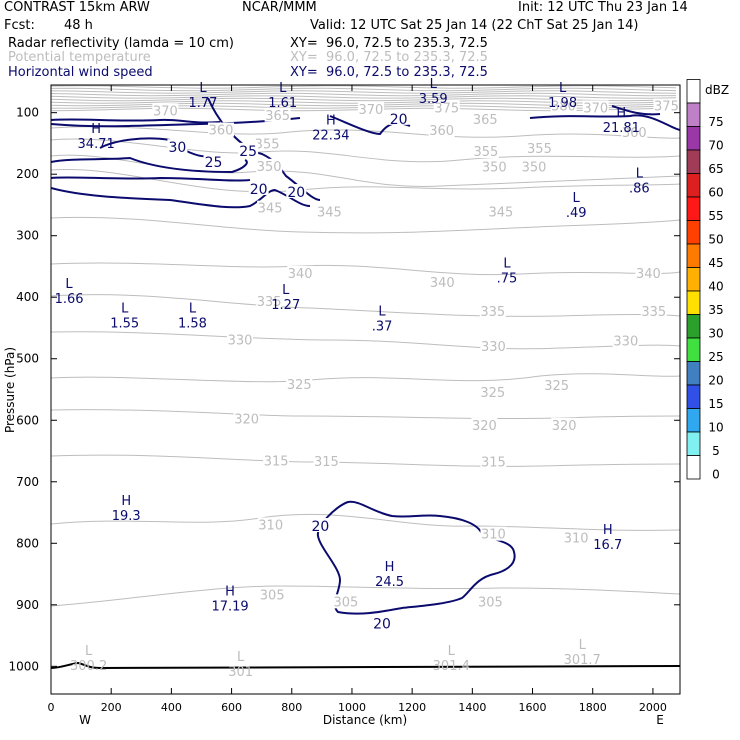 The width and height of the screenshot is (740, 740). What do you see at coordinates (484, 426) in the screenshot?
I see `theta-label: 320` at bounding box center [484, 426].